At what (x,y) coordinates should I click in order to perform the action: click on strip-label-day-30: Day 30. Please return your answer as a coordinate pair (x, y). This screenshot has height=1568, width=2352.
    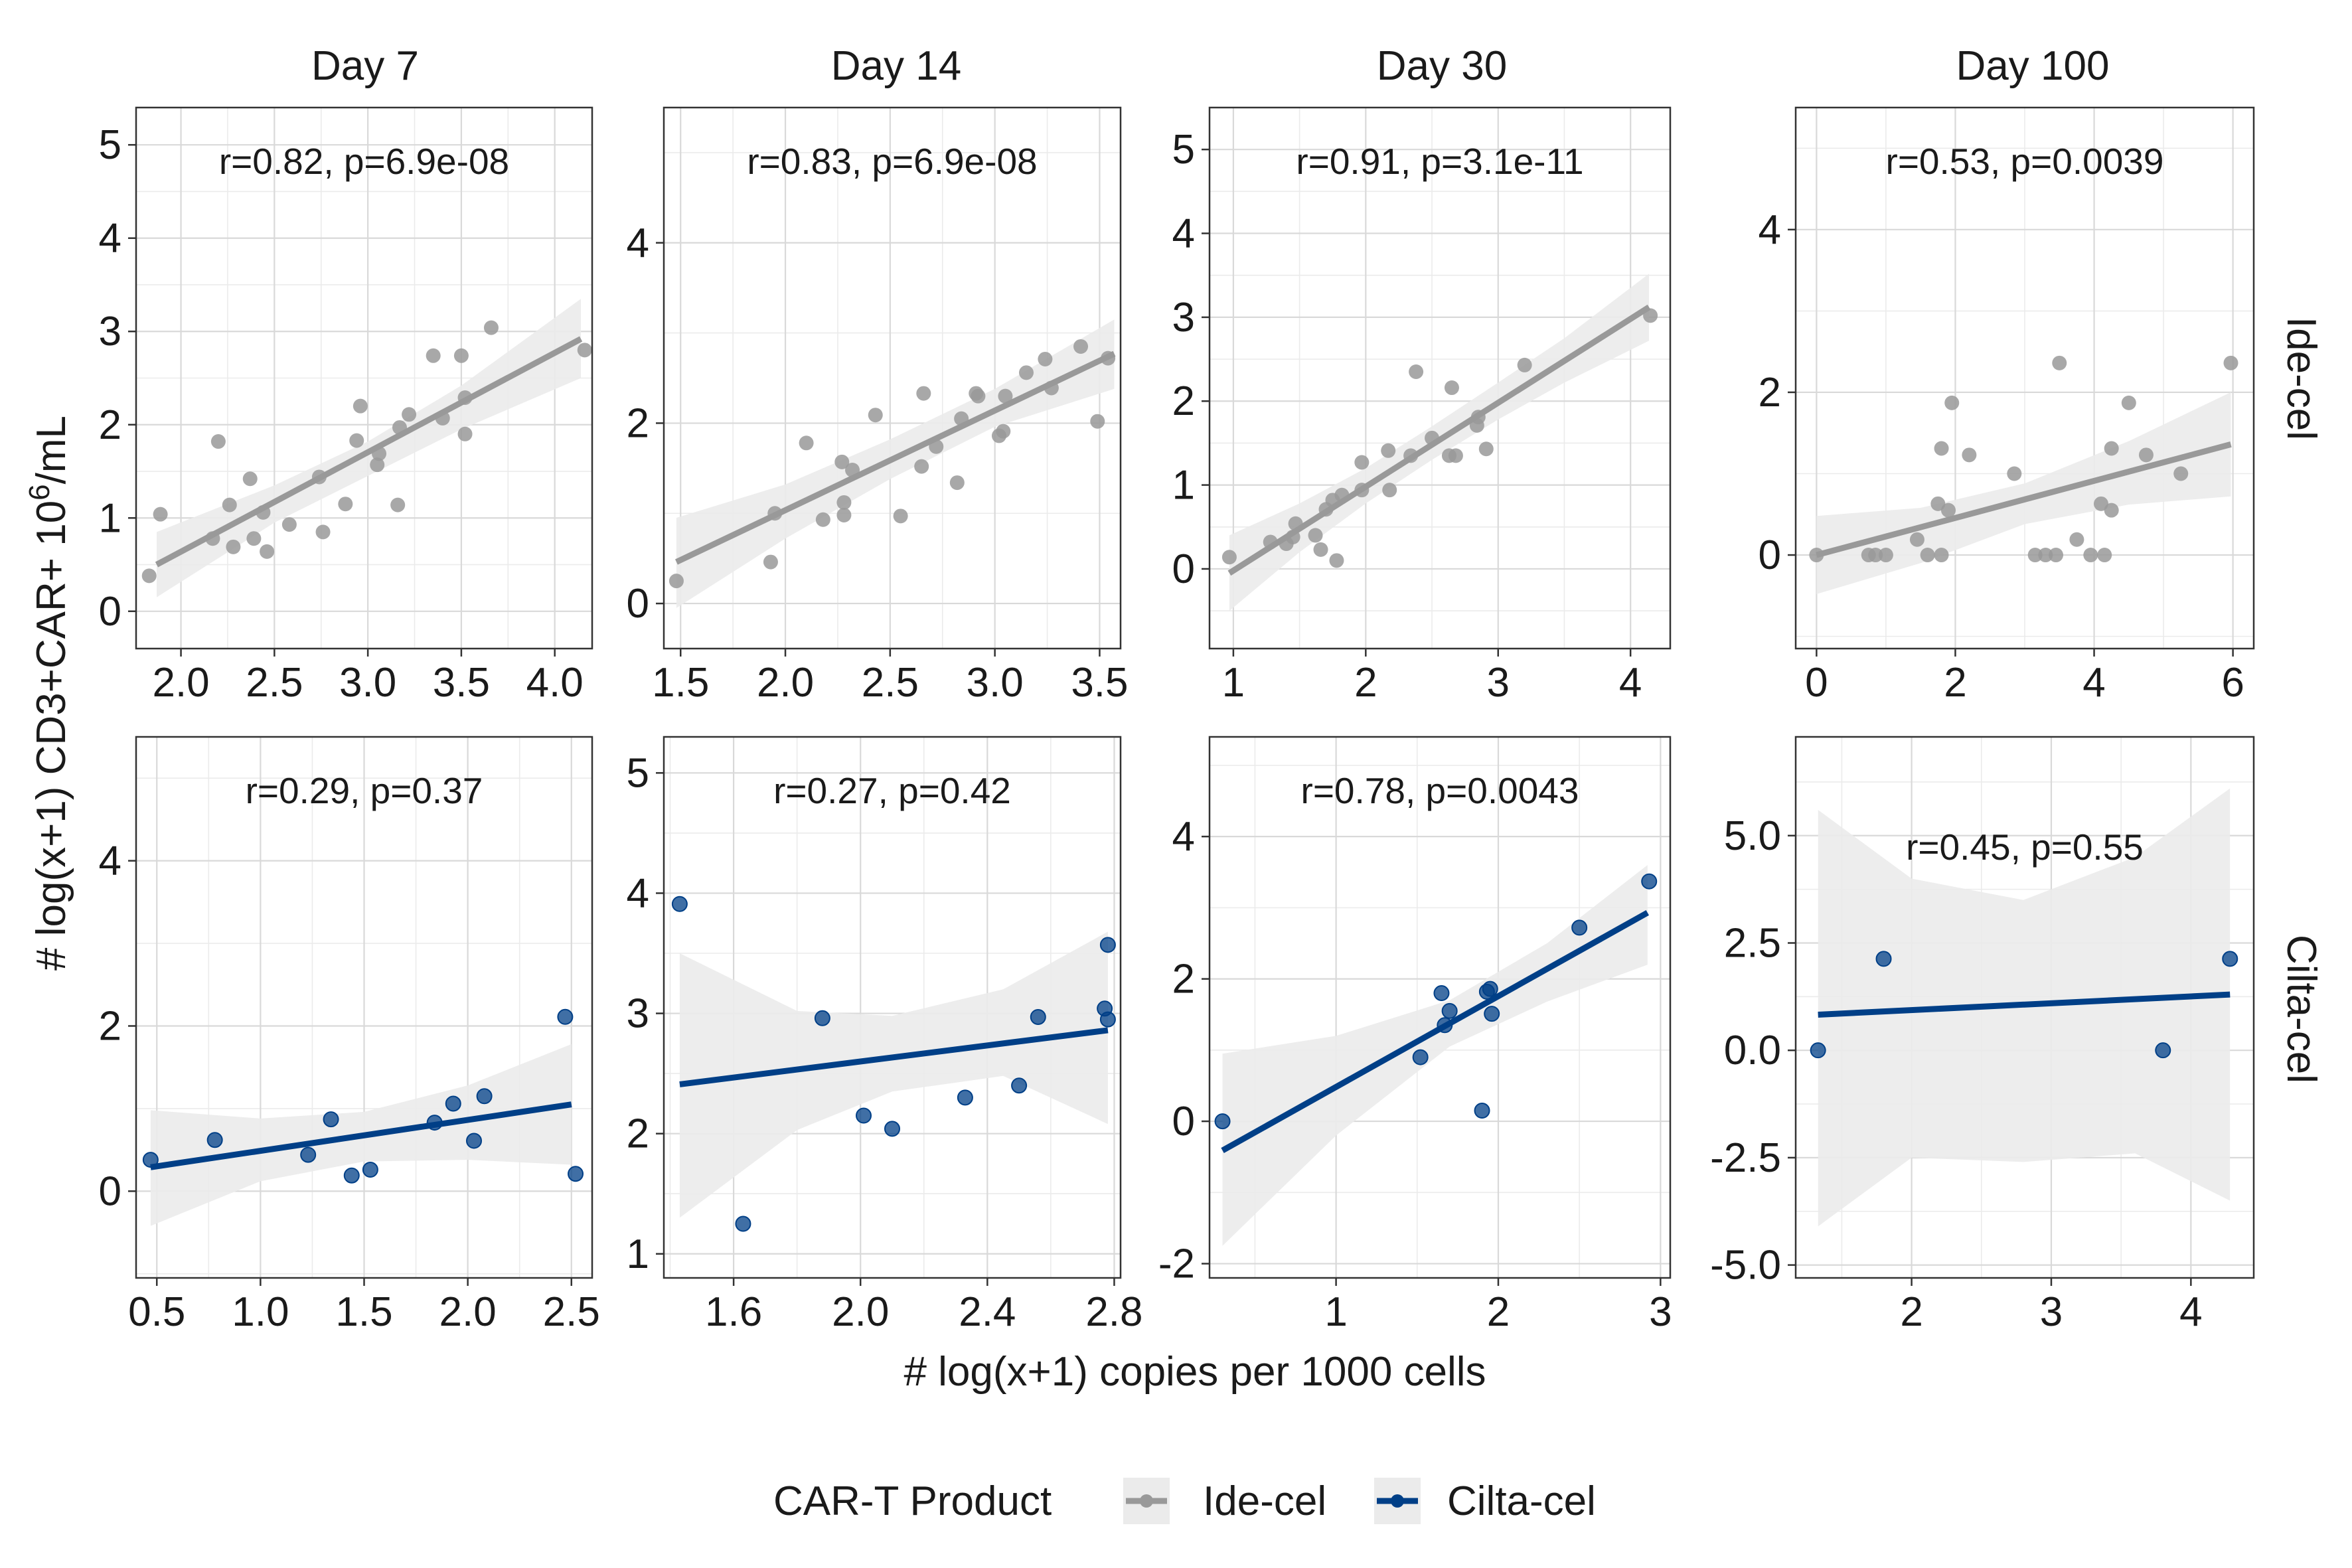
    Looking at the image, I should click on (1442, 66).